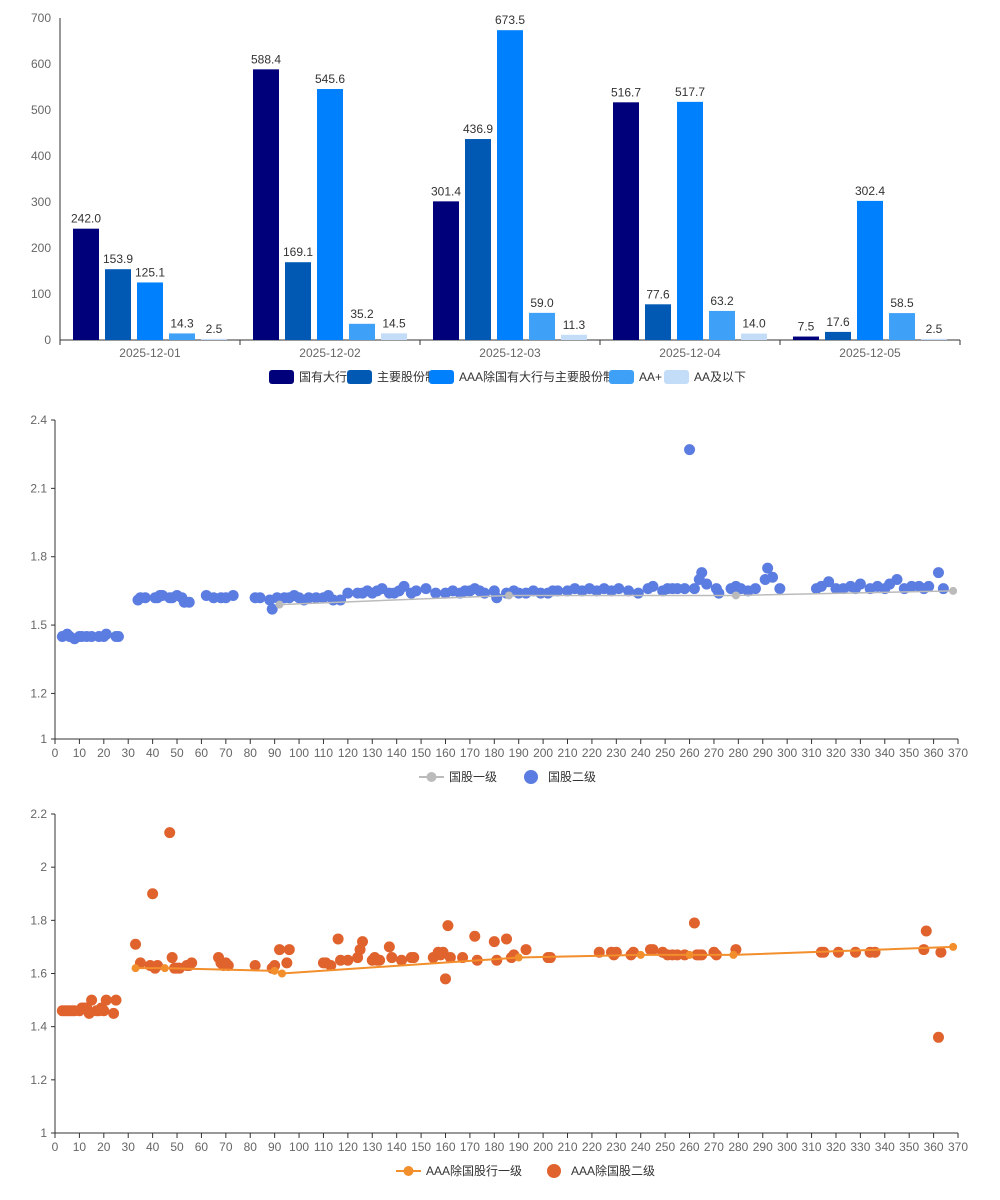  I want to click on legend-label: AAA除国有大行与主要股份制, so click(537, 376).